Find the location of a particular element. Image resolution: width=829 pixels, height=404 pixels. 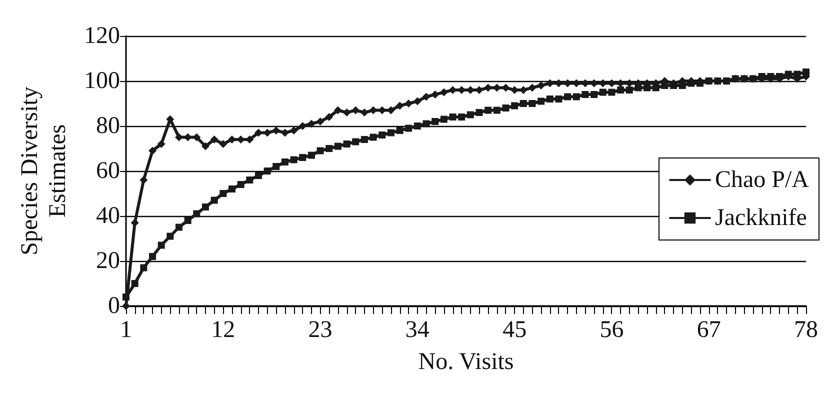

x-tick-label: 67 is located at coordinates (708, 330).